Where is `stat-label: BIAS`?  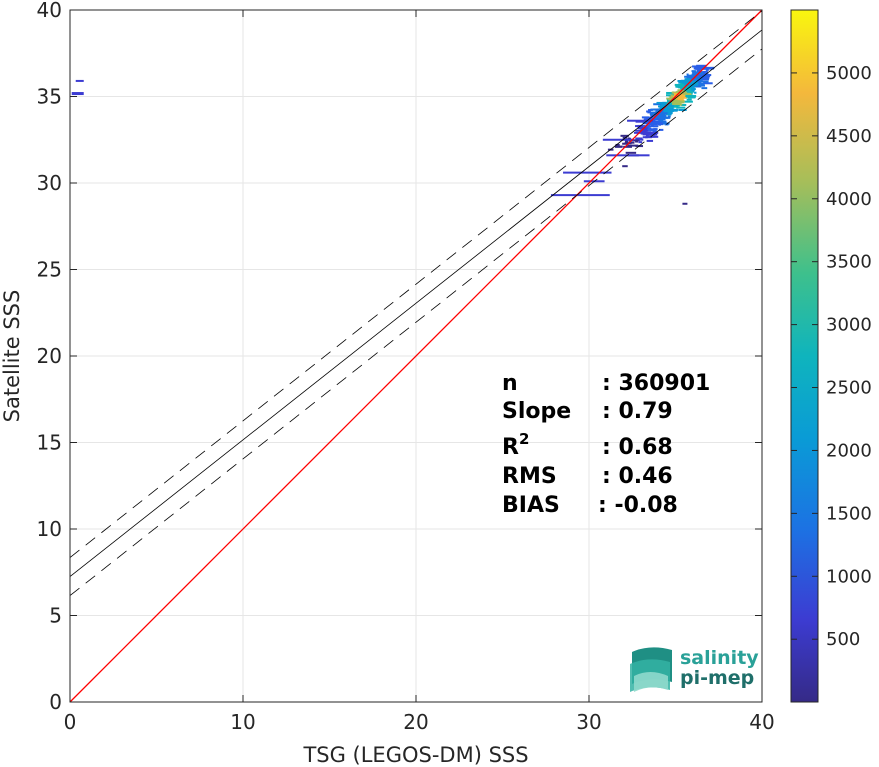
stat-label: BIAS is located at coordinates (531, 505).